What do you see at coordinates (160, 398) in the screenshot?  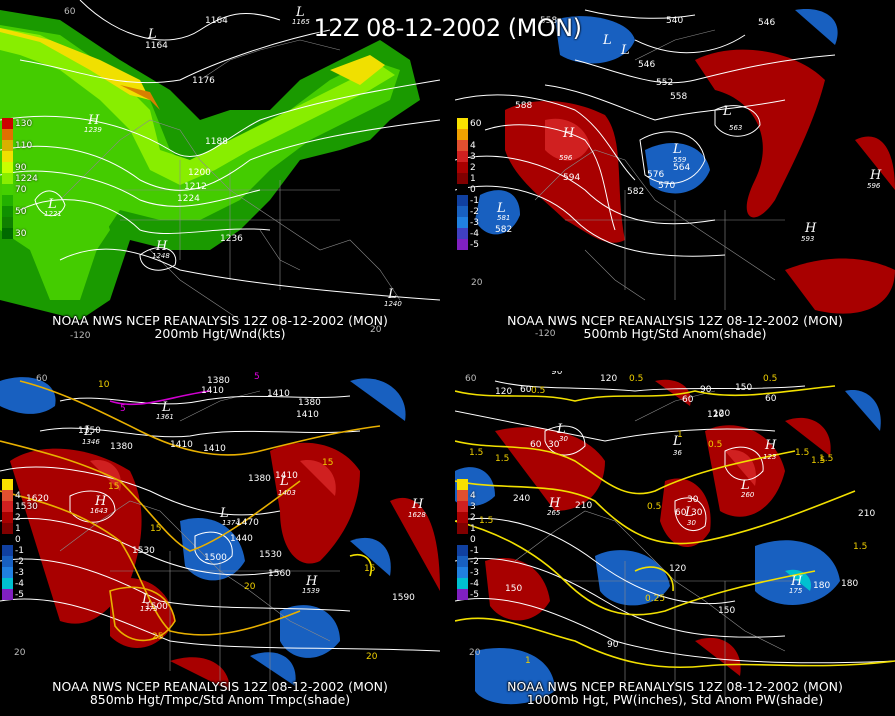 I see `temp-5-magenta` at bounding box center [160, 398].